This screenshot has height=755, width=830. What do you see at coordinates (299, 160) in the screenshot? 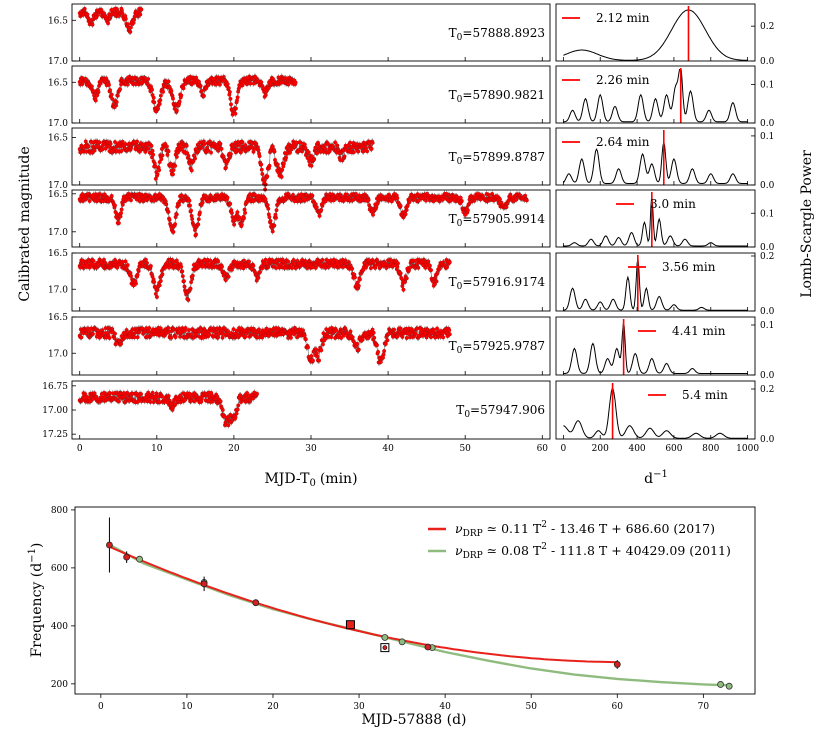
I see `light-curve-panel: 16.517.0T0=57899.8787` at bounding box center [299, 160].